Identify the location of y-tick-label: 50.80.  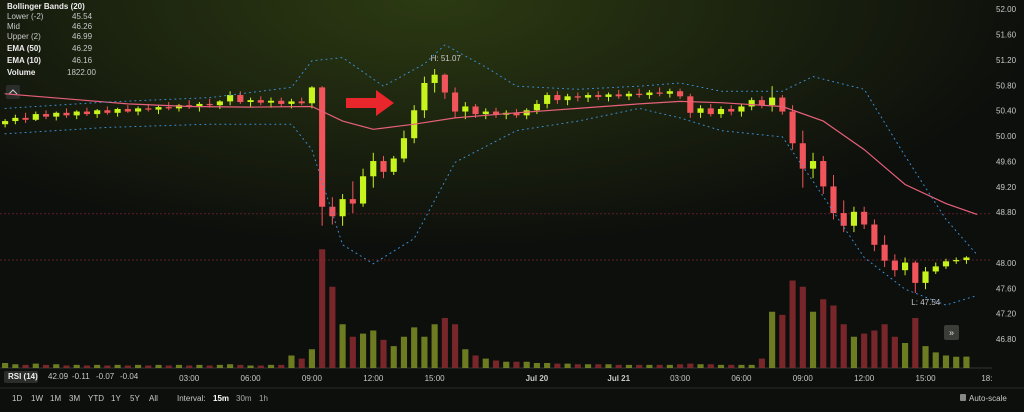
(1006, 85).